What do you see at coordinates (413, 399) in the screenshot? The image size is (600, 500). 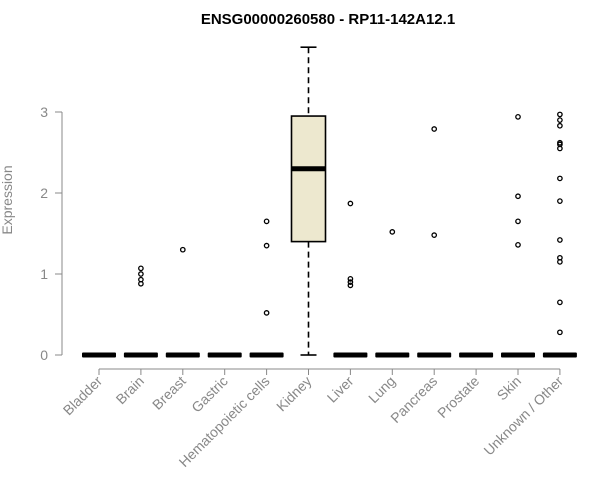 I see `x-category-label: Pancreas` at bounding box center [413, 399].